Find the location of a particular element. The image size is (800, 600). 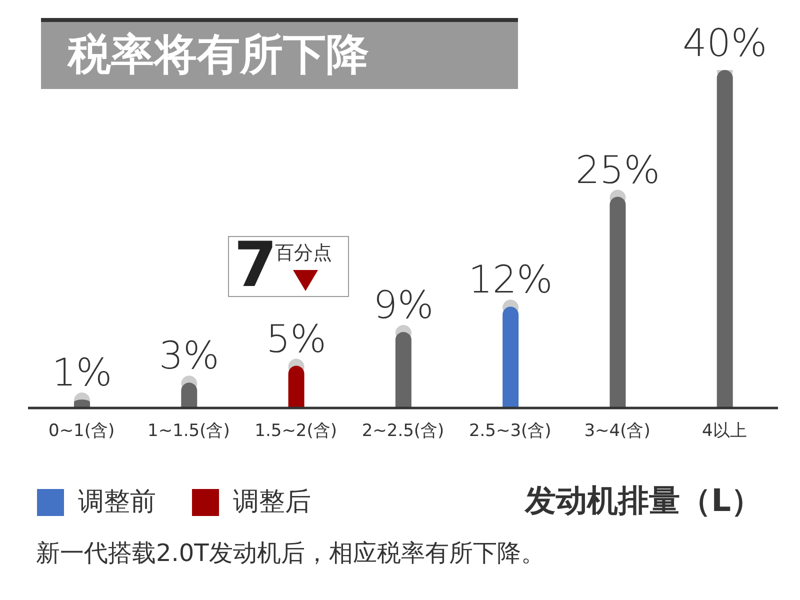

text: 新一代搭载2.0T发动机后，相应税率有所下降。 is located at coordinates (290, 553).